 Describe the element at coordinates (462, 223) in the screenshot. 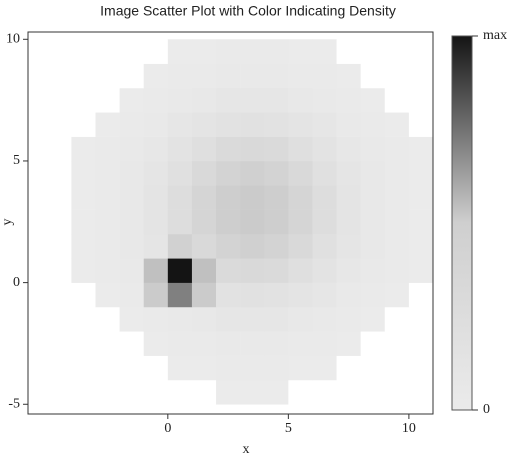

I see `colorbar` at that location.